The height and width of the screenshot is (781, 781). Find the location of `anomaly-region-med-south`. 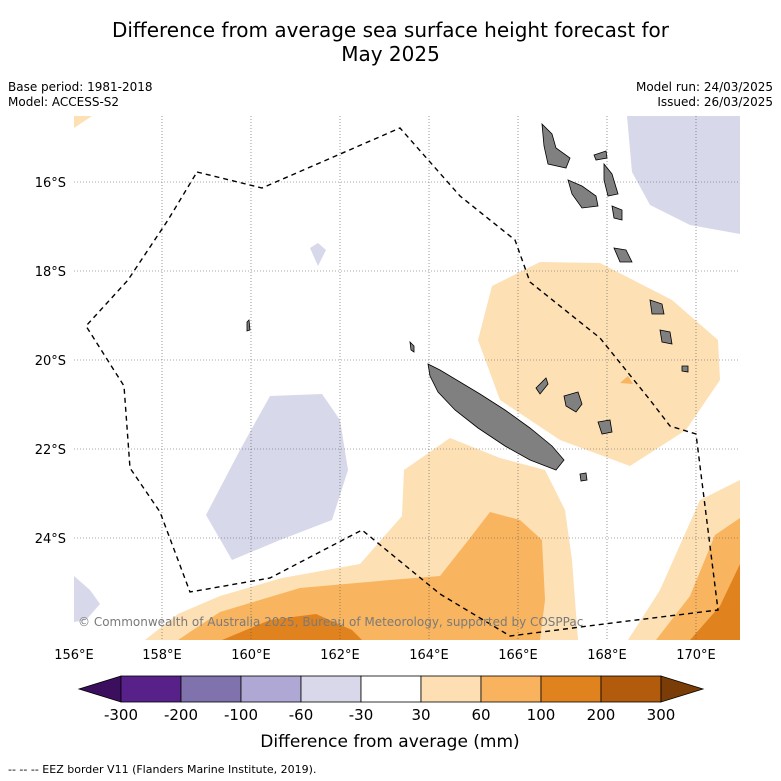

anomaly-region-med-south is located at coordinates (361, 576).